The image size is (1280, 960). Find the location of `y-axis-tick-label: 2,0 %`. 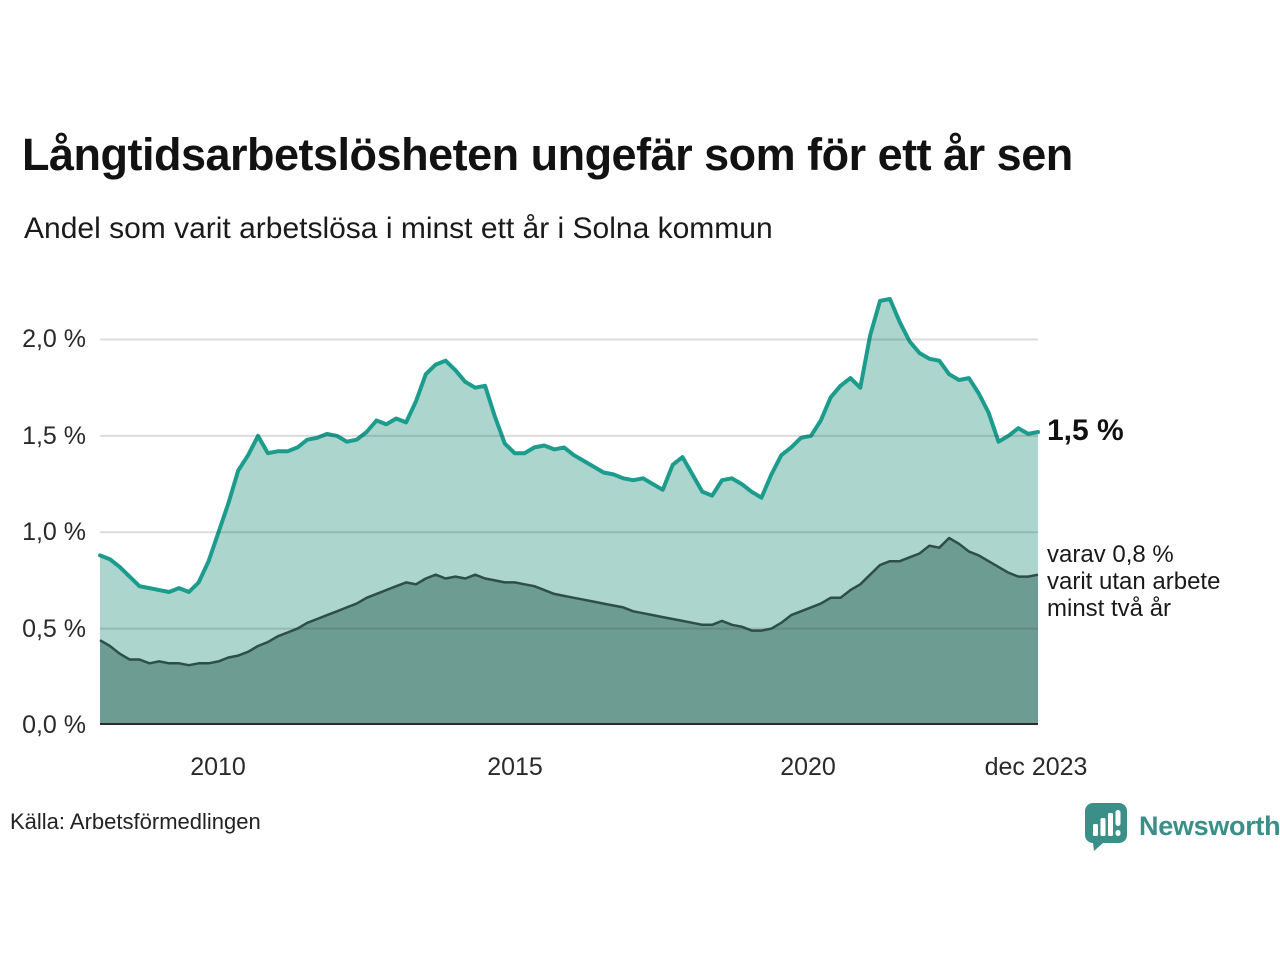

y-axis-tick-label: 2,0 % is located at coordinates (54, 339).